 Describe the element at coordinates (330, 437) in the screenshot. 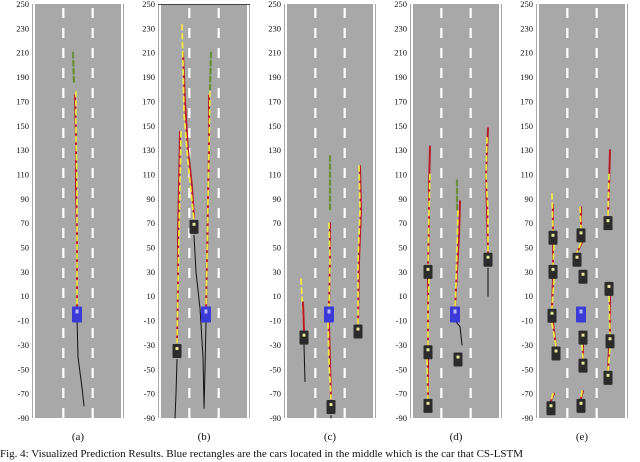

I see `subfigure-label: (c)` at that location.